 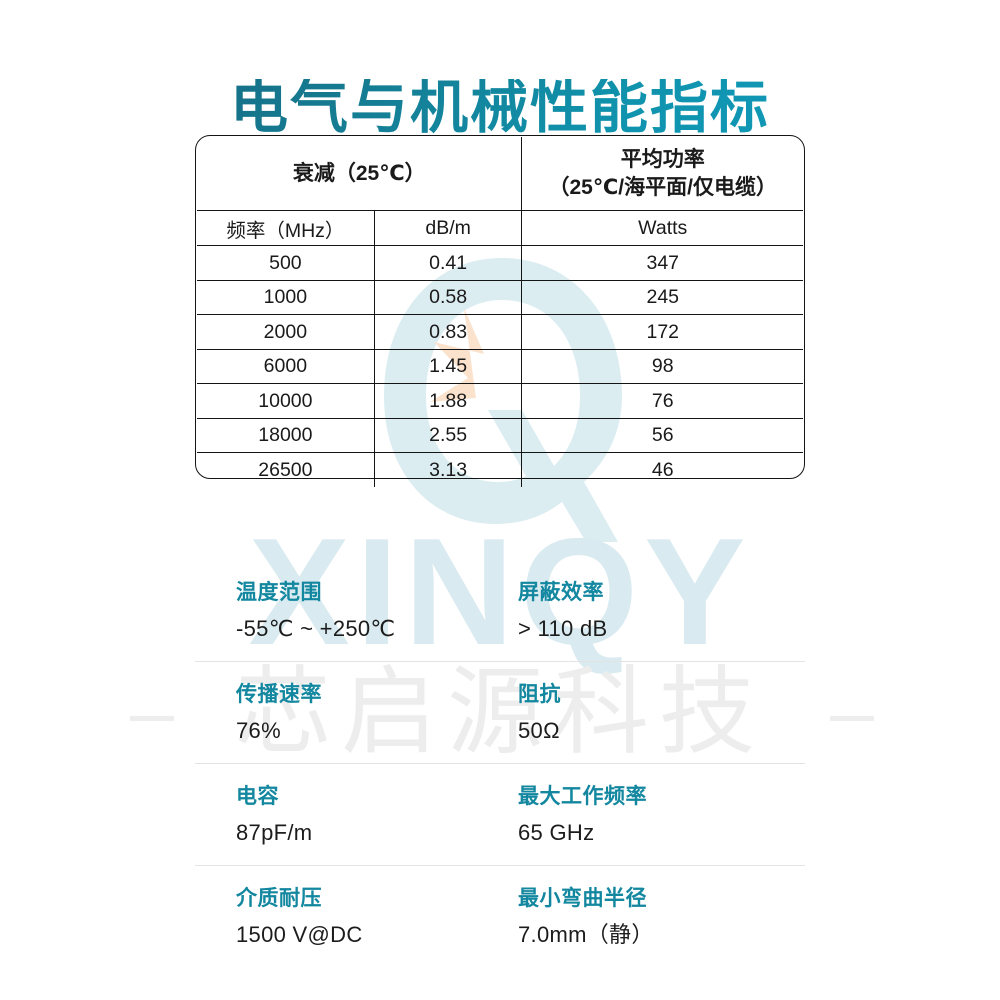 What do you see at coordinates (448, 366) in the screenshot?
I see `cell-attenuation: 1.45` at bounding box center [448, 366].